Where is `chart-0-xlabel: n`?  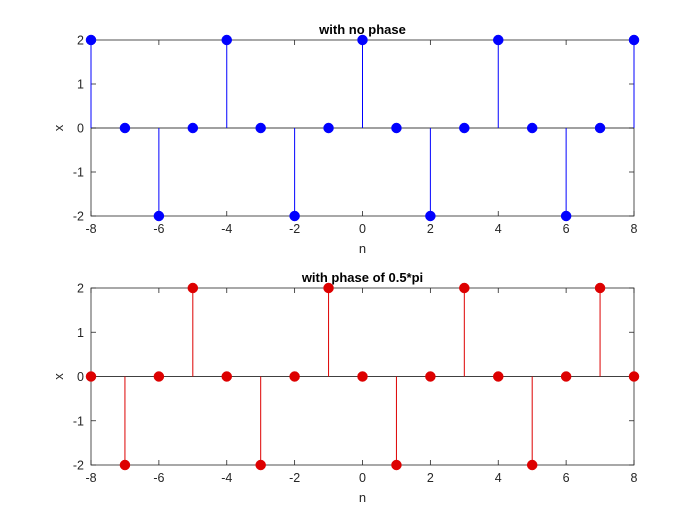 chart-0-xlabel: n is located at coordinates (362, 248).